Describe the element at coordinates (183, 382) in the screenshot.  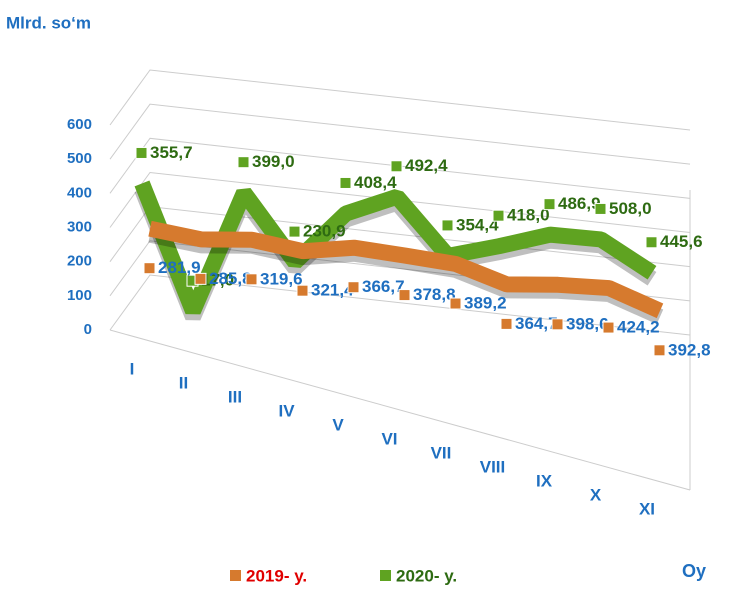
I see `x-tick-label: II` at that location.